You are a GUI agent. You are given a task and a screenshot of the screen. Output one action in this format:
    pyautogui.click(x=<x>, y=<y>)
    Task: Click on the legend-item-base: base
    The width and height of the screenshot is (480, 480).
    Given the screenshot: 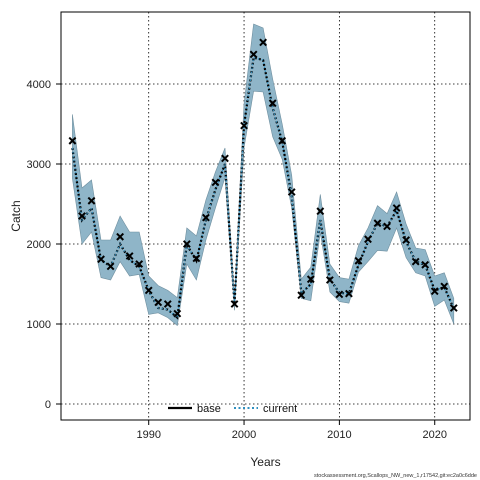 What is the action you would take?
    pyautogui.click(x=194, y=409)
    